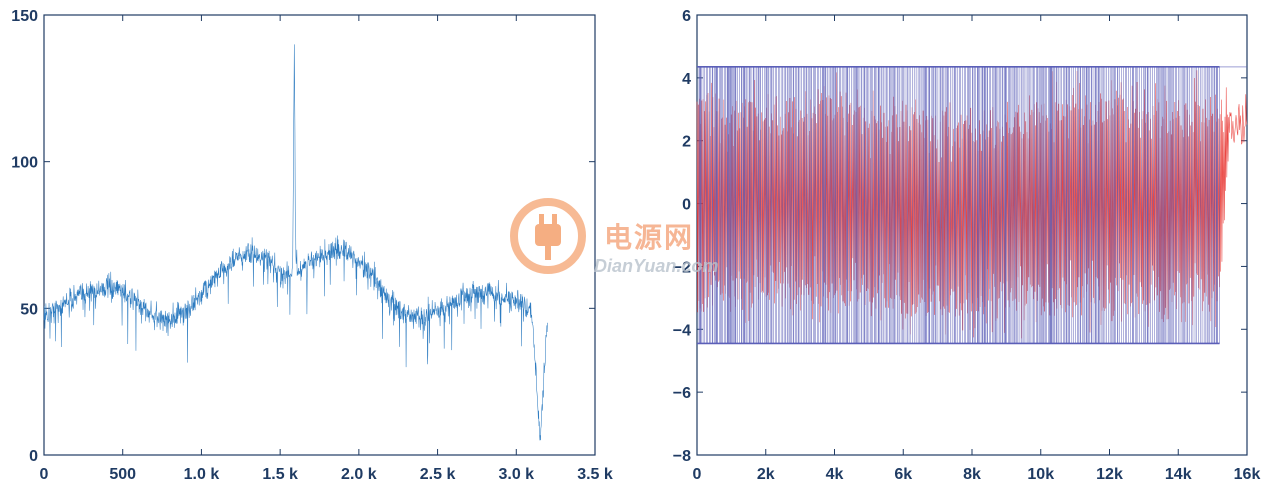  Describe the element at coordinates (202, 474) in the screenshot. I see `spectrum-x-tick-label: 1.0 k` at that location.